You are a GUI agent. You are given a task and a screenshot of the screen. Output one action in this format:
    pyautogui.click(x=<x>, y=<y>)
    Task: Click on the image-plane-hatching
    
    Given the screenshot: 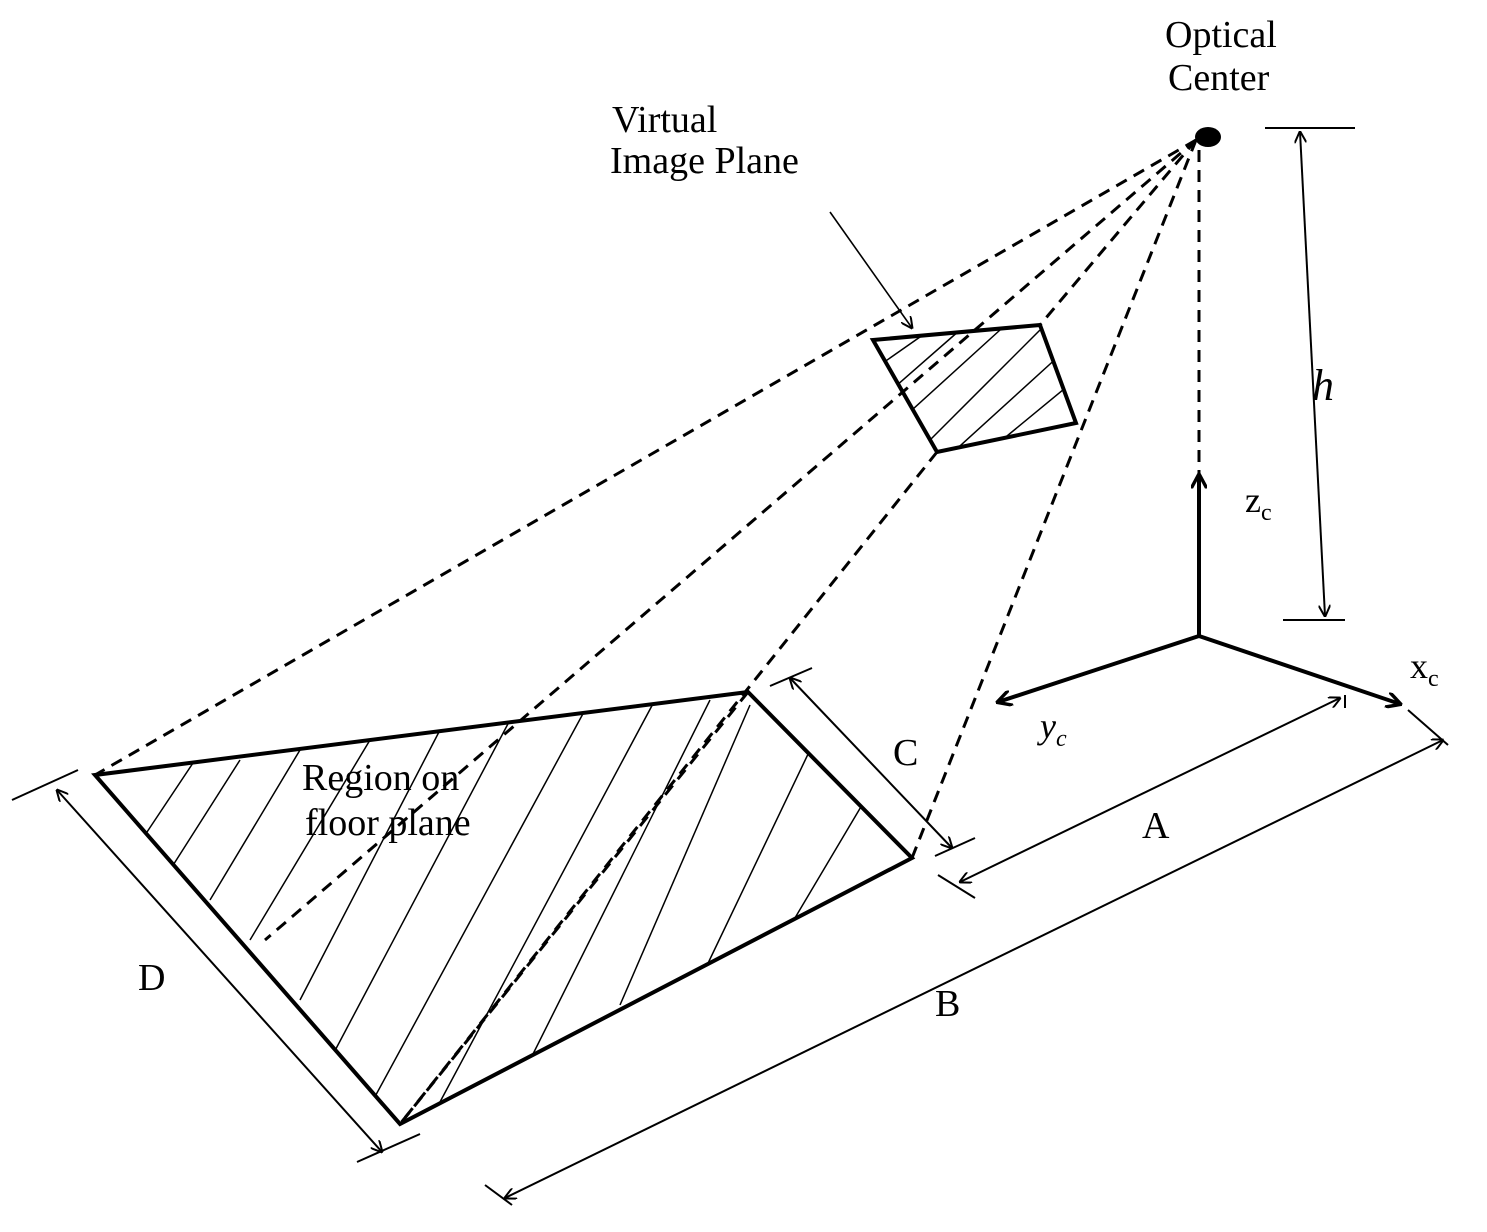 What is the action you would take?
    pyautogui.click(x=974, y=390)
    